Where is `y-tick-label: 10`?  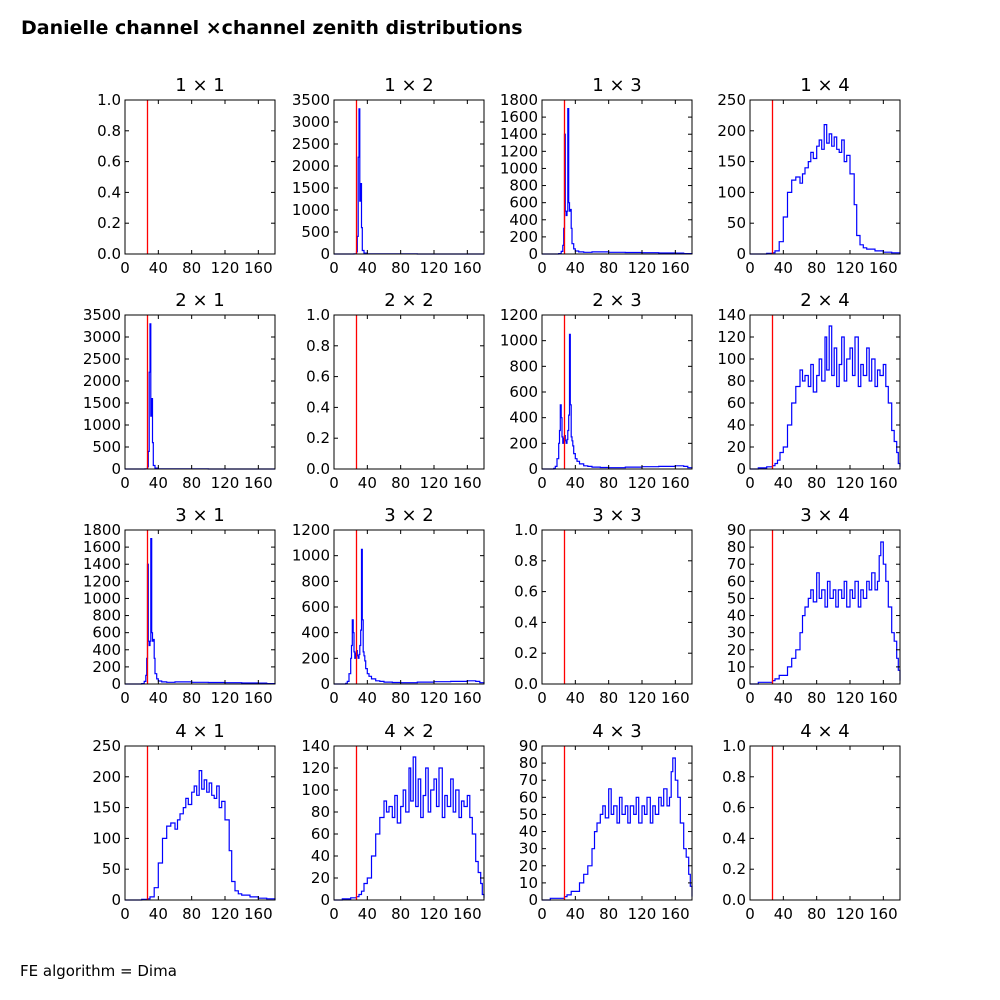 y-tick-label: 10 is located at coordinates (528, 883).